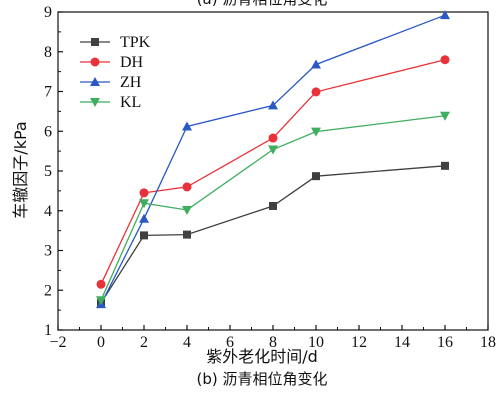 This screenshot has width=500, height=396. Describe the element at coordinates (144, 342) in the screenshot. I see `x-tick-label: 2` at that location.